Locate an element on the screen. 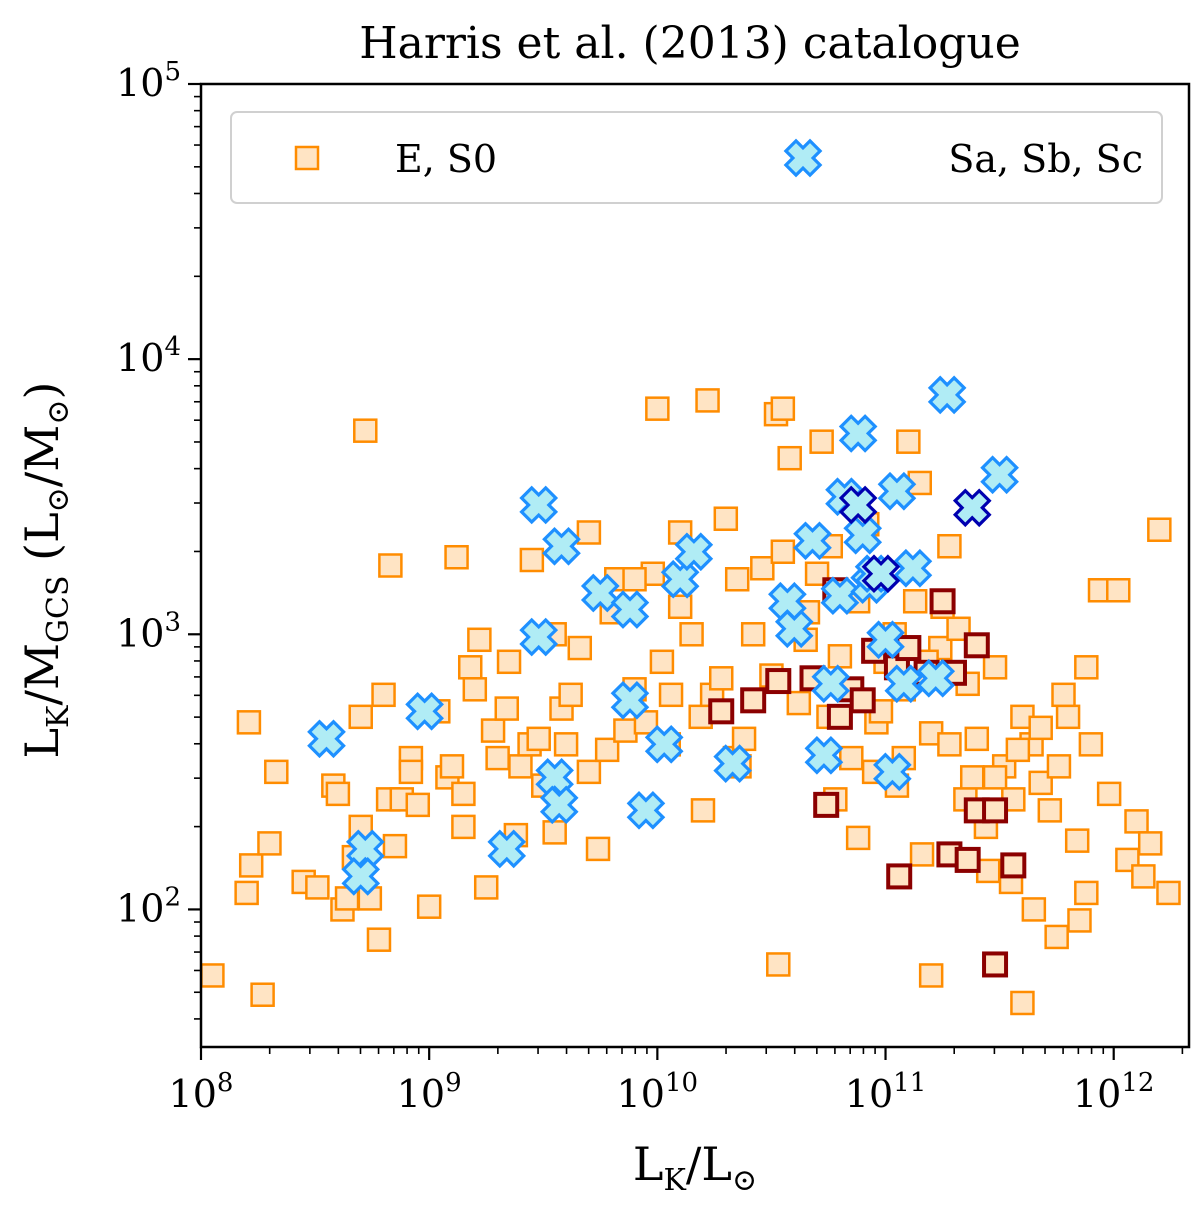 The width and height of the screenshot is (1200, 1217). legend: E, S0 Sa, Sb, Sc is located at coordinates (696, 157).